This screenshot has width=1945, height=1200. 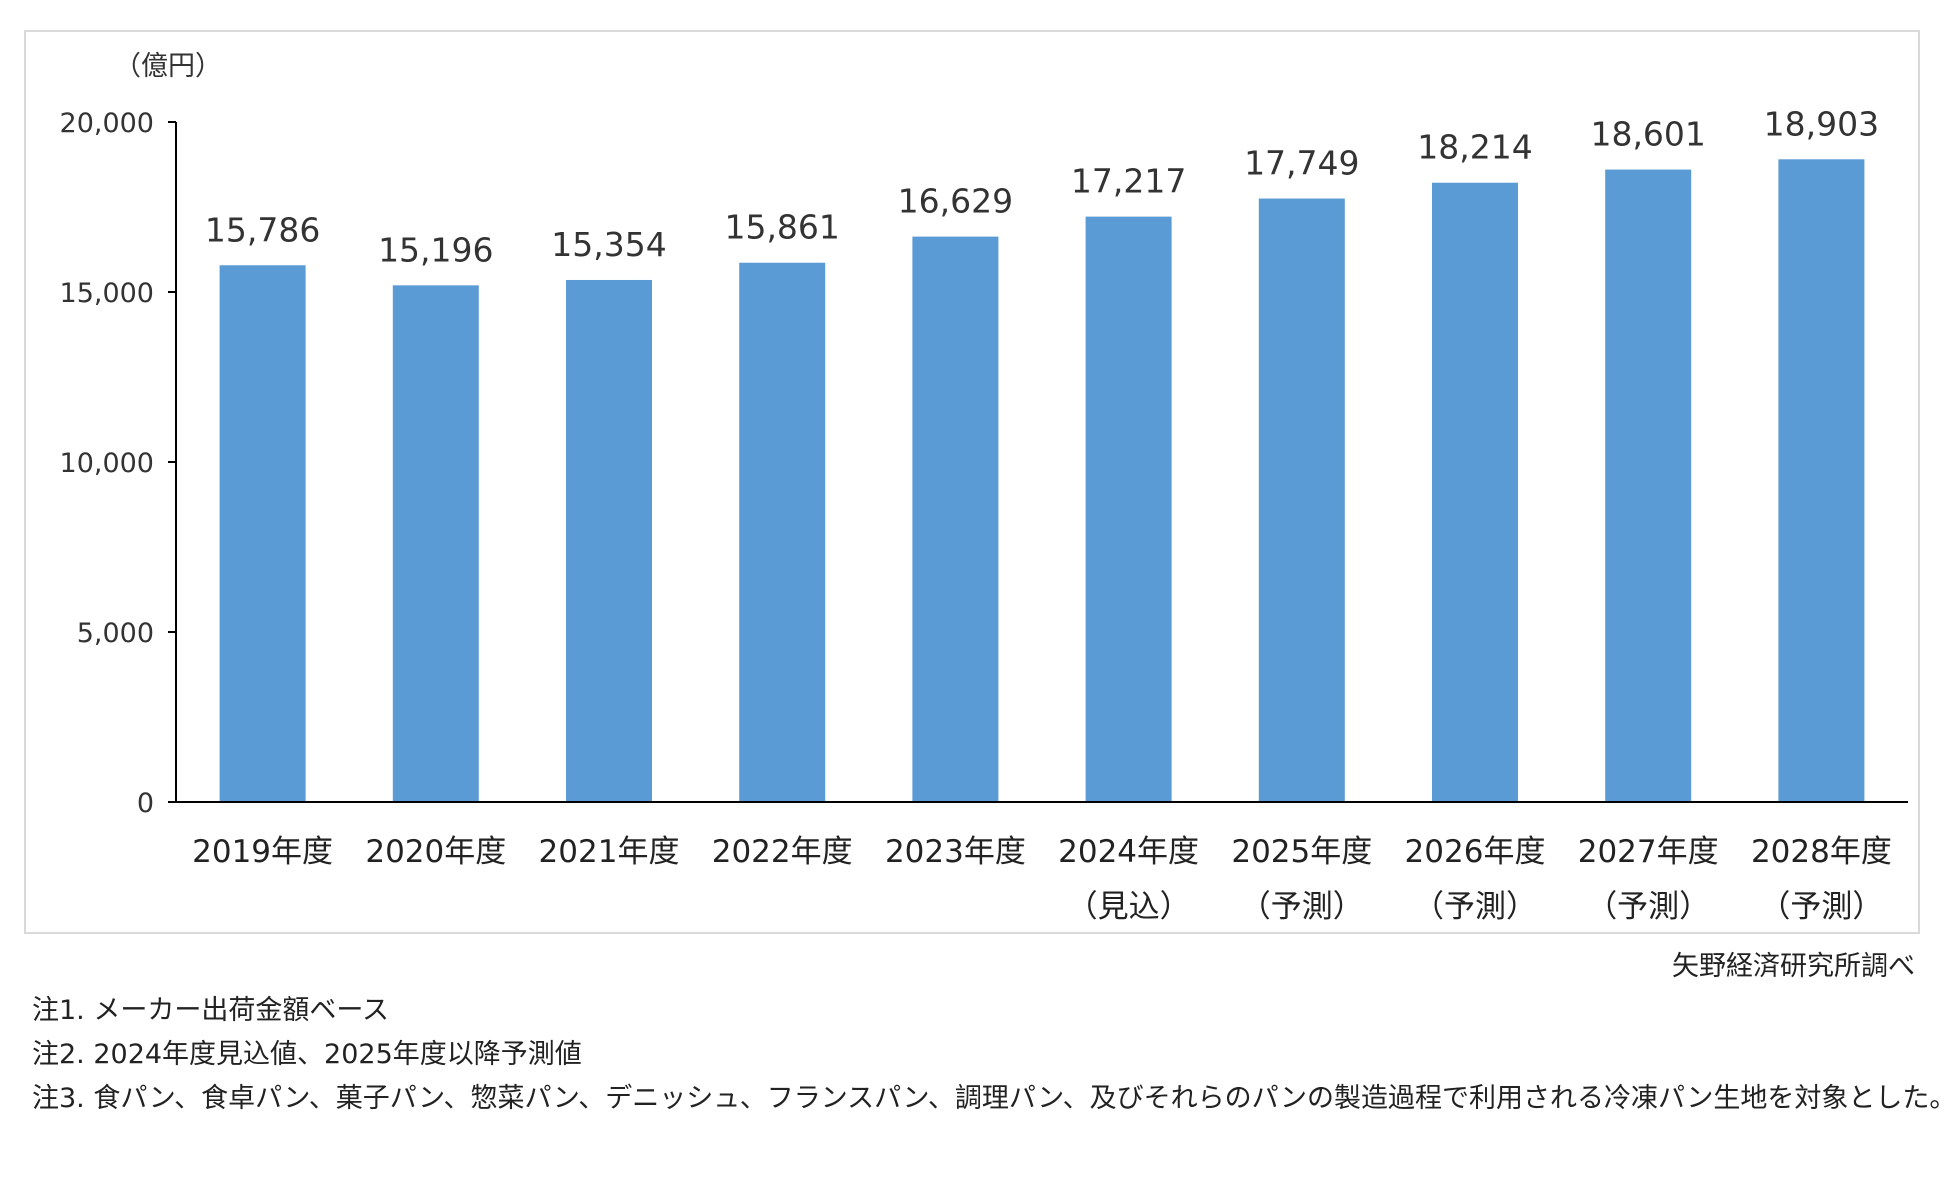 I want to click on note-2: 注2. 2024年度見込値、2025年度以降予測値, so click(x=307, y=1054).